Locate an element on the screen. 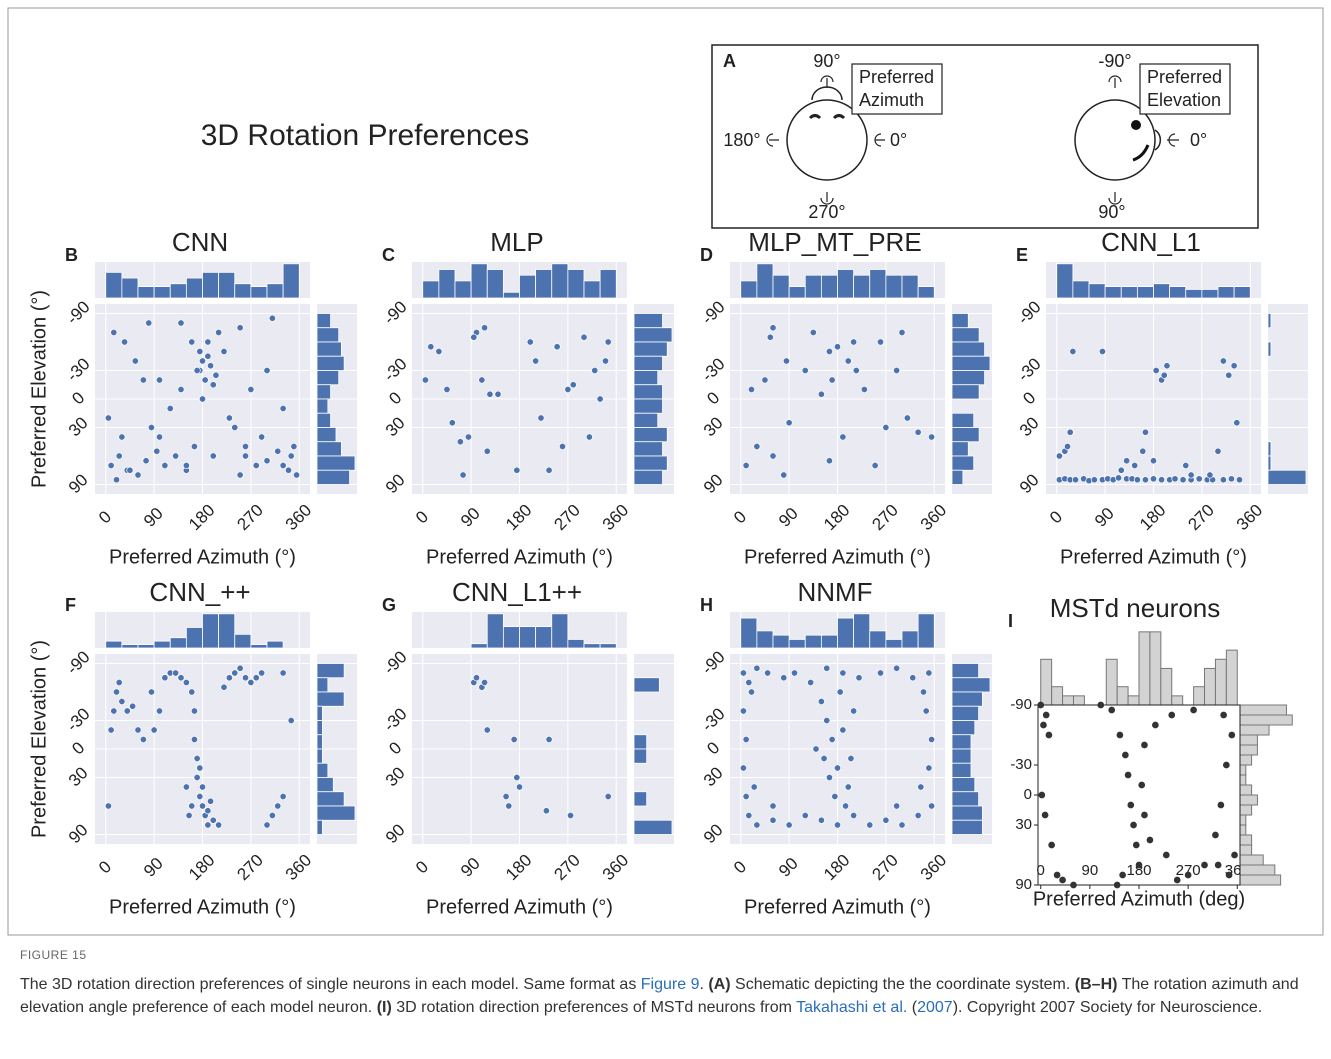  y-tick-label: -30 is located at coordinates (713, 719).